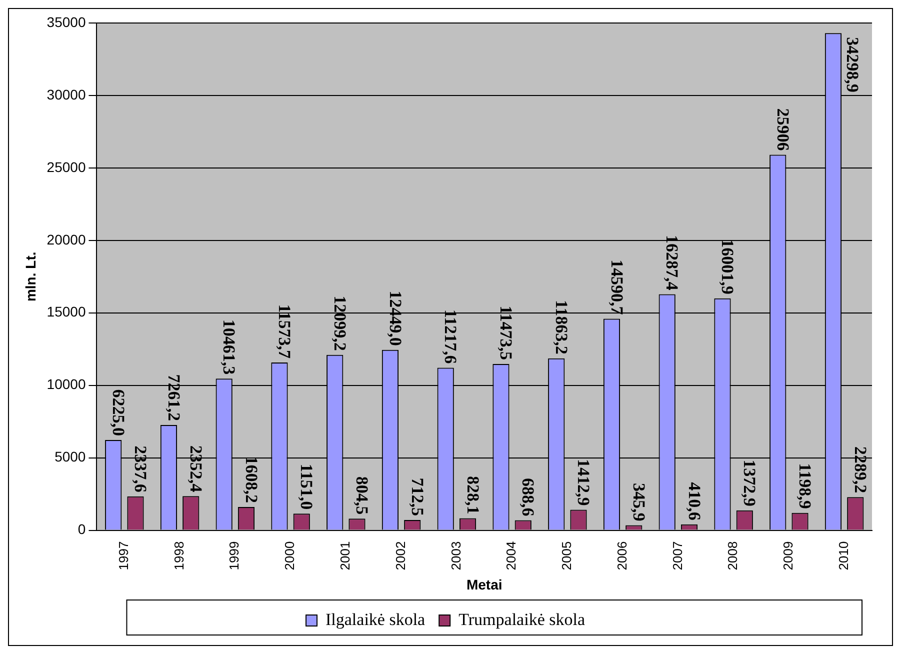  I want to click on legend-label: Ilgalaikė skola, so click(376, 619).